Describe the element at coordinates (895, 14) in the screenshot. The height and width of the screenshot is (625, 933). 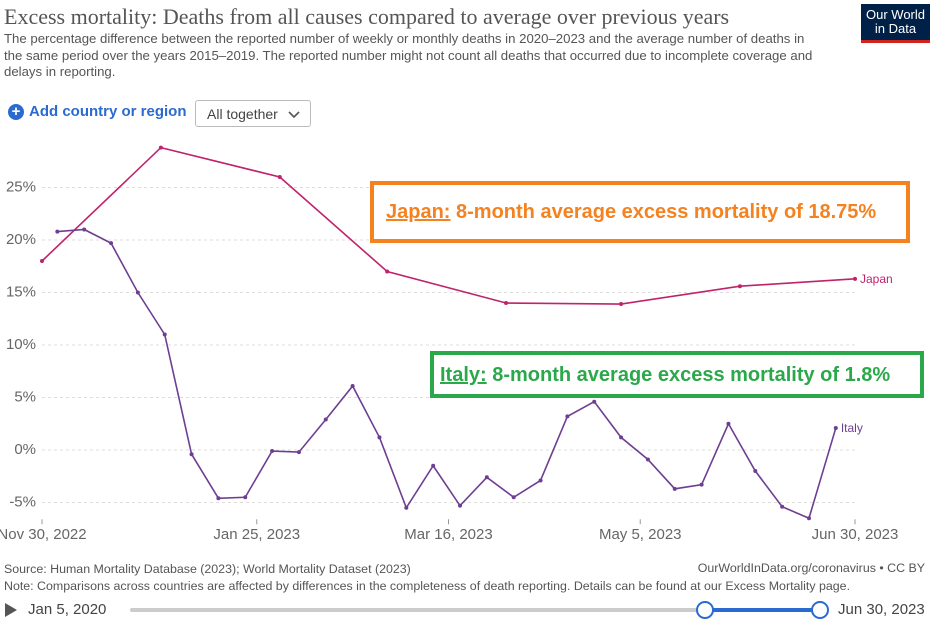
I see `logo-line: Our World` at that location.